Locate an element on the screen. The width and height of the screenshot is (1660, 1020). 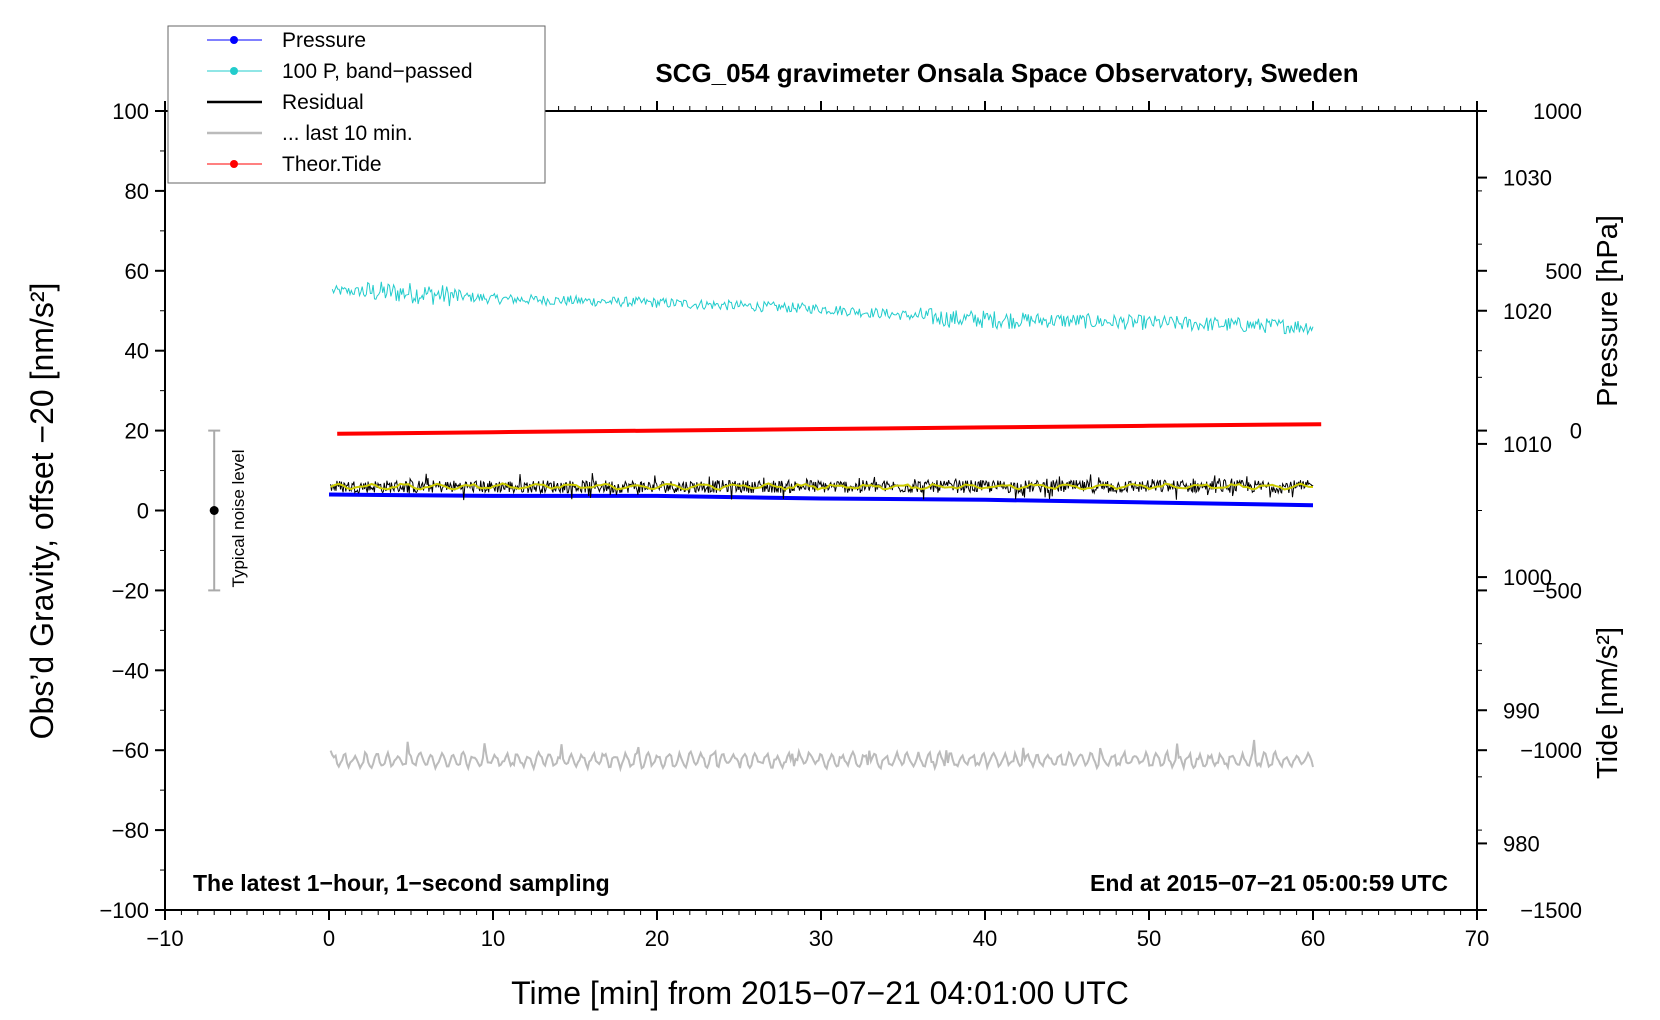
tide-tick-label: 1000 is located at coordinates (1557, 111).